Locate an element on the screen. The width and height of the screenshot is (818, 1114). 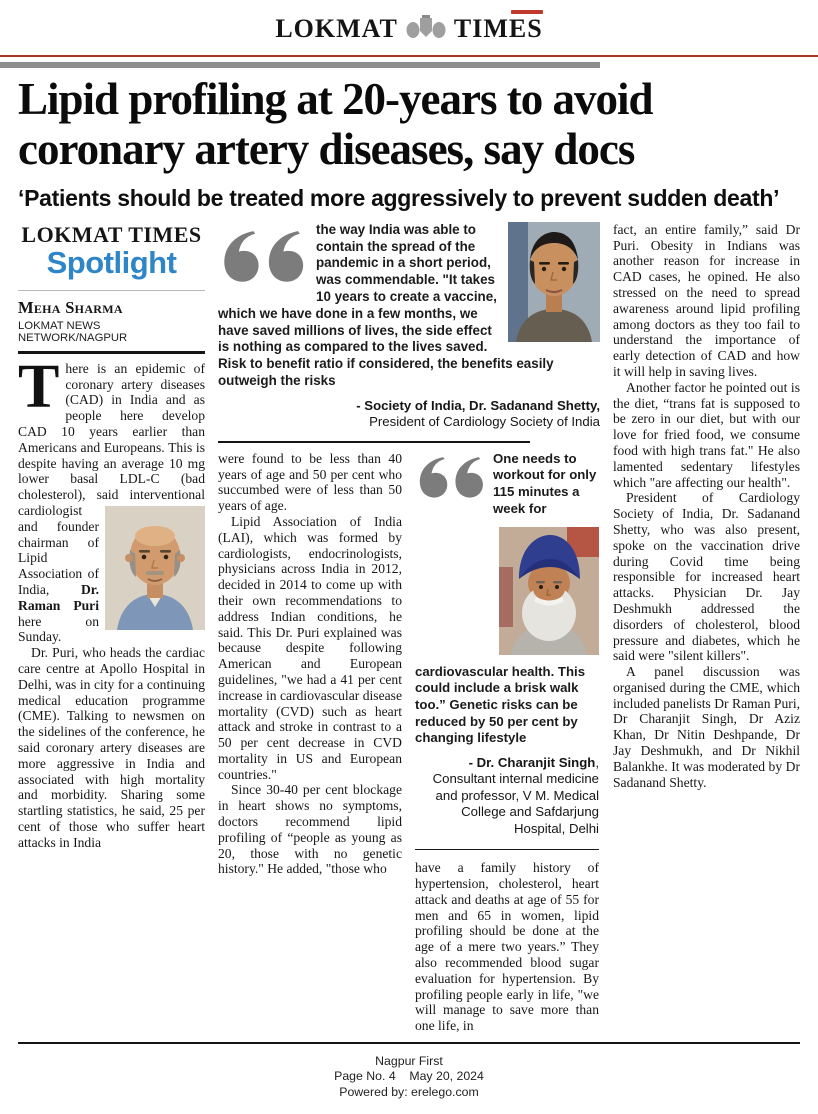
photo-dr-charanjit-singh is located at coordinates (549, 593).